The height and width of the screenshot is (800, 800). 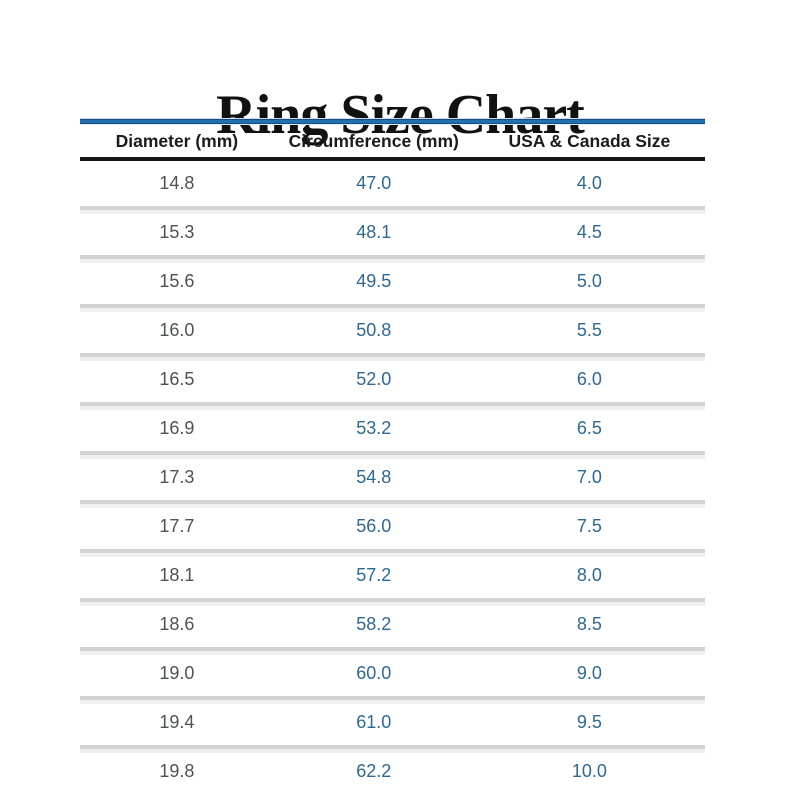 I want to click on table-row: 16.5 52.0 6.0, so click(x=392, y=379).